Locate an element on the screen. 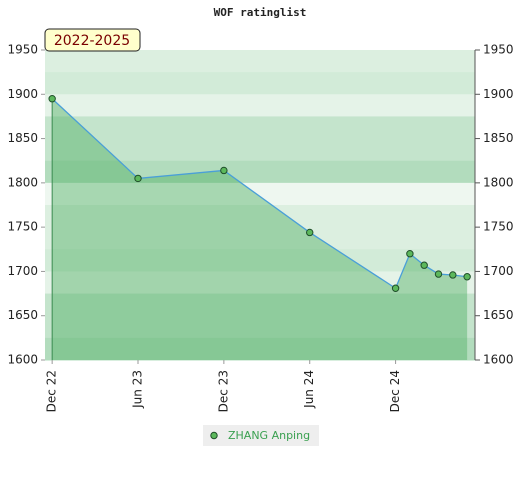 The image size is (520, 480). x-tick-label: Dec 22 is located at coordinates (52, 391).